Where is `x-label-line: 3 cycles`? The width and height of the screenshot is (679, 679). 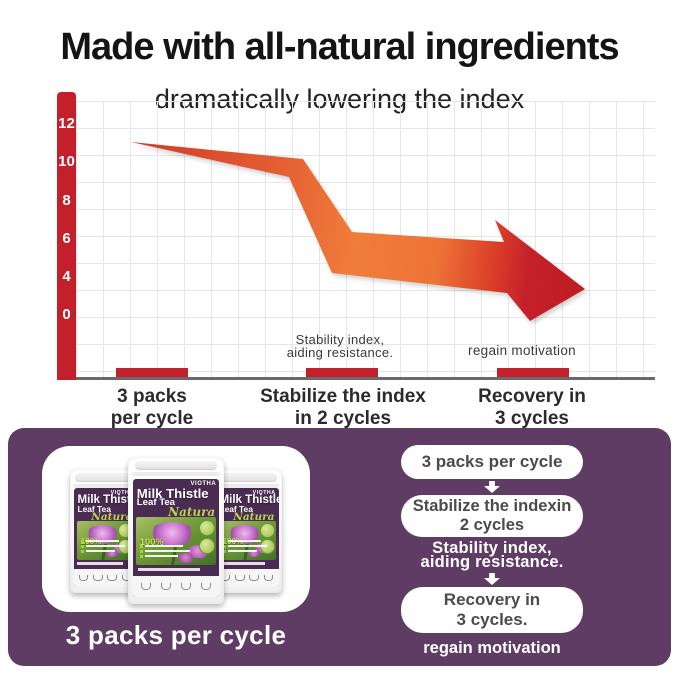 x-label-line: 3 cycles is located at coordinates (532, 418).